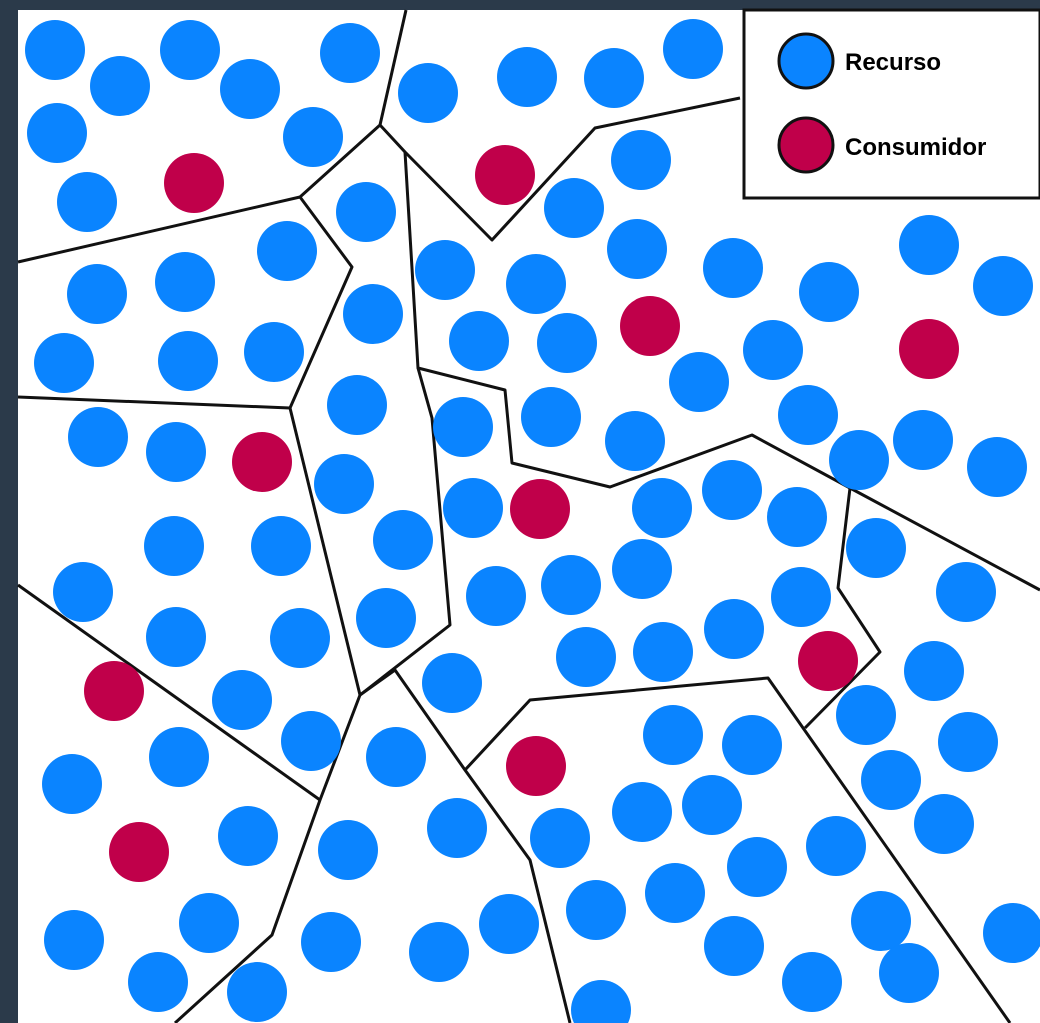 The image size is (1040, 1023). Describe the element at coordinates (806, 145) in the screenshot. I see `consumer-legend-icon` at that location.